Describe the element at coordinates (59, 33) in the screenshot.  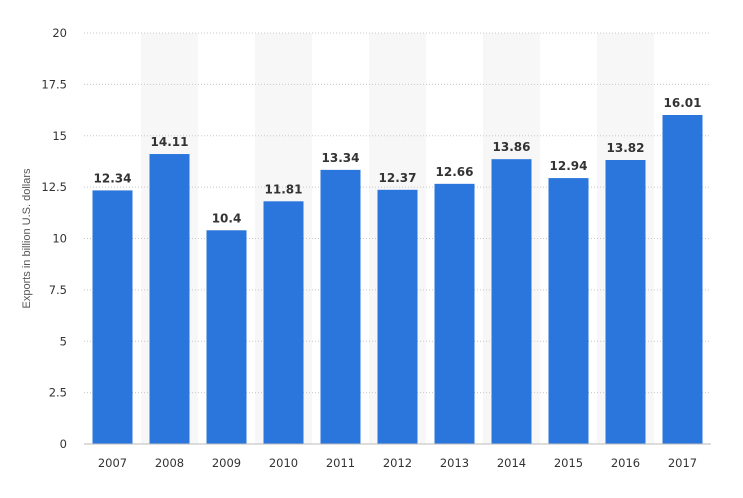
I see `y-tick-label: 20` at that location.